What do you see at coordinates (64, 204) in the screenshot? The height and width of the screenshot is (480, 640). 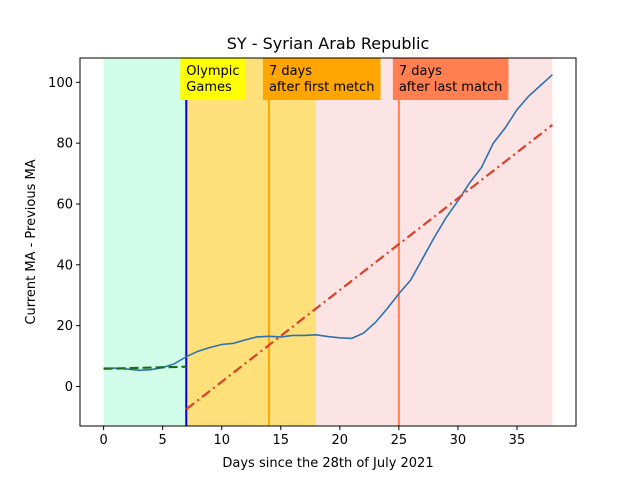 I see `y-tick-label: 60` at bounding box center [64, 204].